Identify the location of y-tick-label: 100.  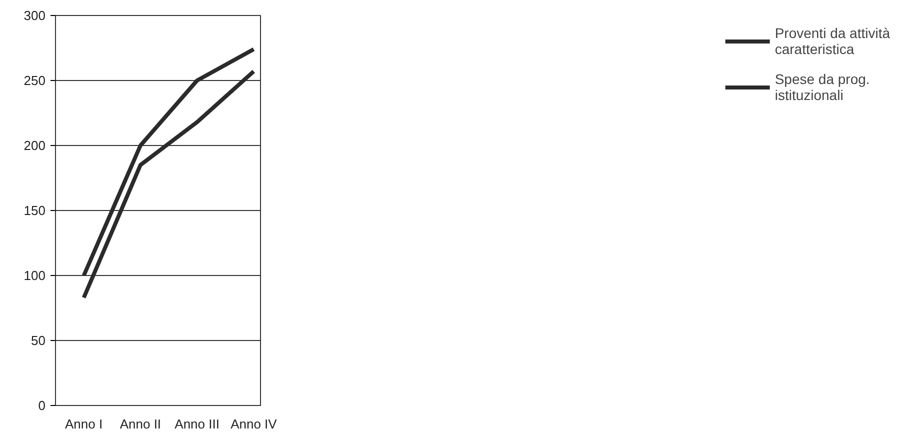
(35, 275).